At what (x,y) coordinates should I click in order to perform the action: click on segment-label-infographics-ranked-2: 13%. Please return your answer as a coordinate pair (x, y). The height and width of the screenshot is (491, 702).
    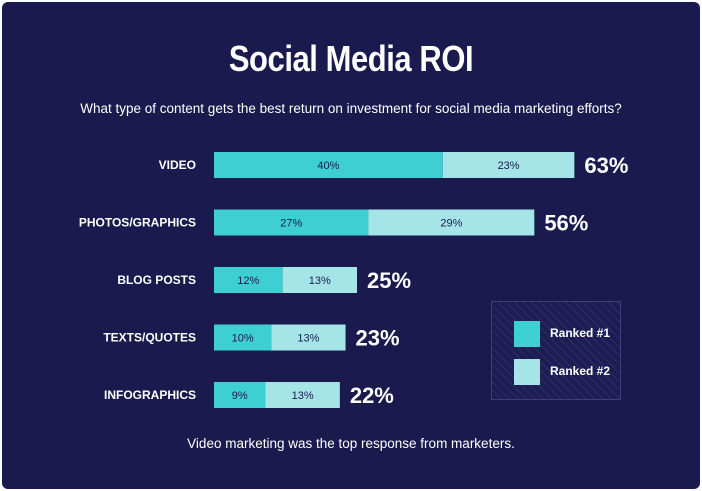
    Looking at the image, I should click on (303, 396).